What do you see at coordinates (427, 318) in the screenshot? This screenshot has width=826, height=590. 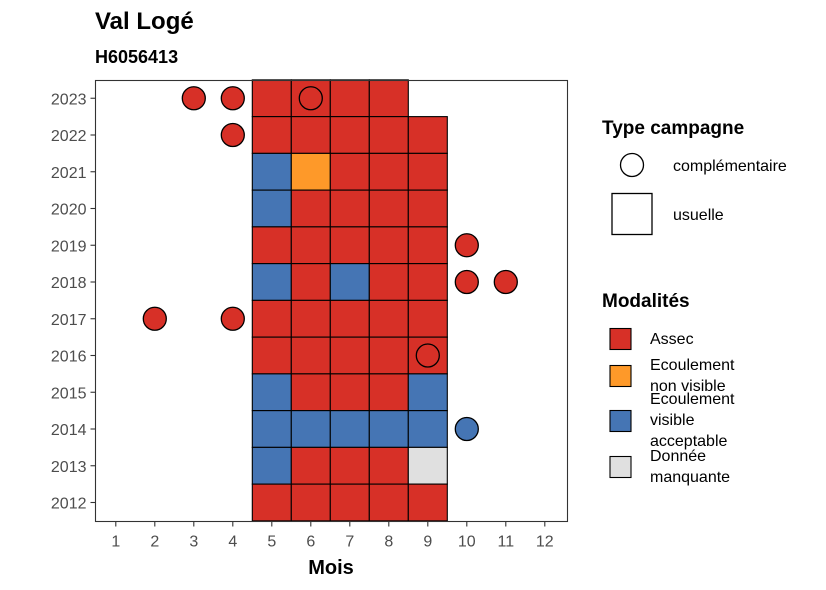 I see `tile-2017-m9` at bounding box center [427, 318].